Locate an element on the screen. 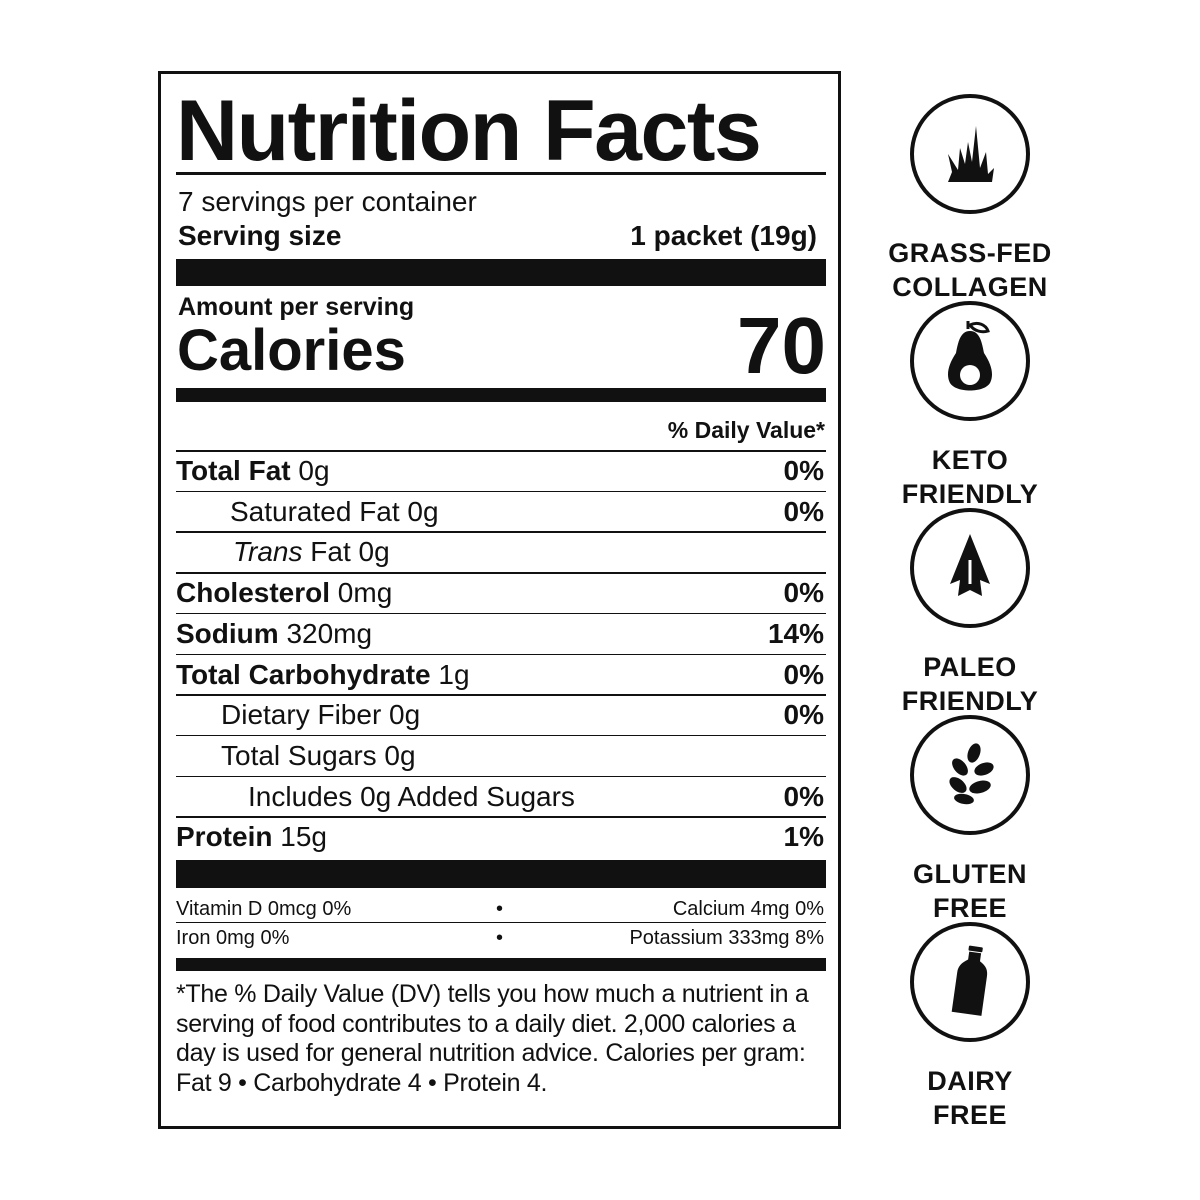  nutrient-name: Trans Fat 0g is located at coordinates (311, 552).